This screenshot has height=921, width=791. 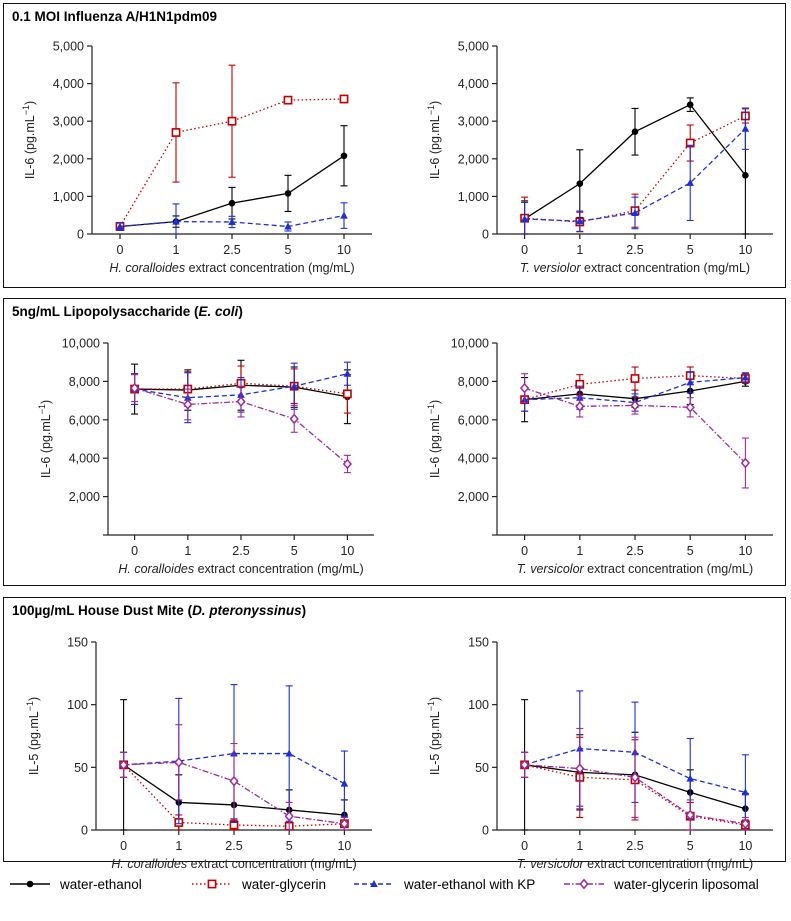 What do you see at coordinates (473, 420) in the screenshot?
I see `y-tick-label: 6,000` at bounding box center [473, 420].